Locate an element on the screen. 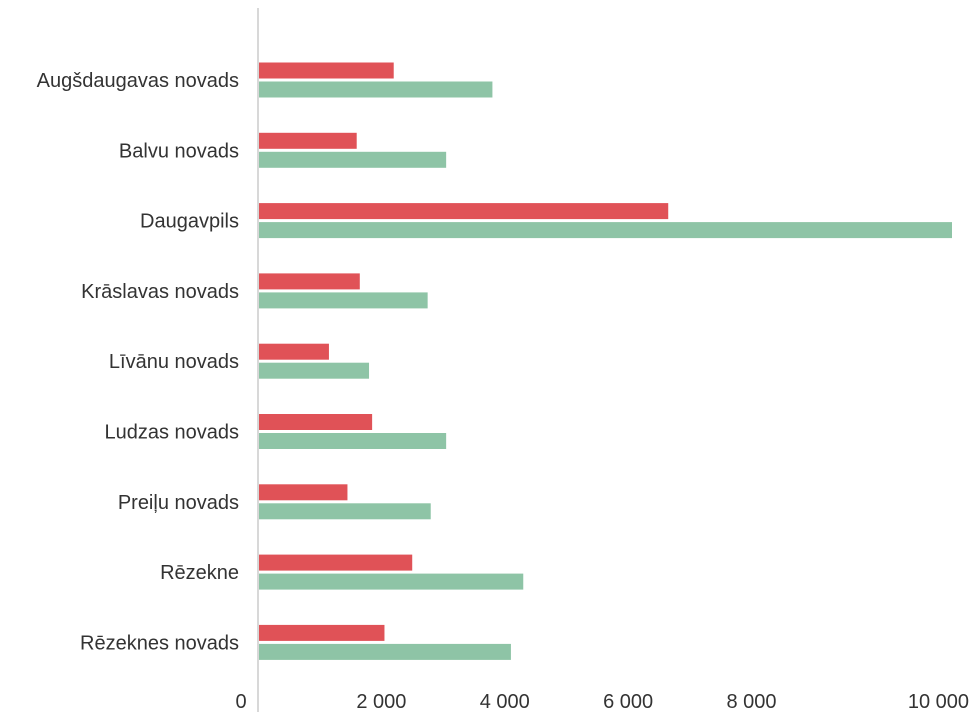 The image size is (975, 712). x-tick-label: 6 000 is located at coordinates (628, 701).